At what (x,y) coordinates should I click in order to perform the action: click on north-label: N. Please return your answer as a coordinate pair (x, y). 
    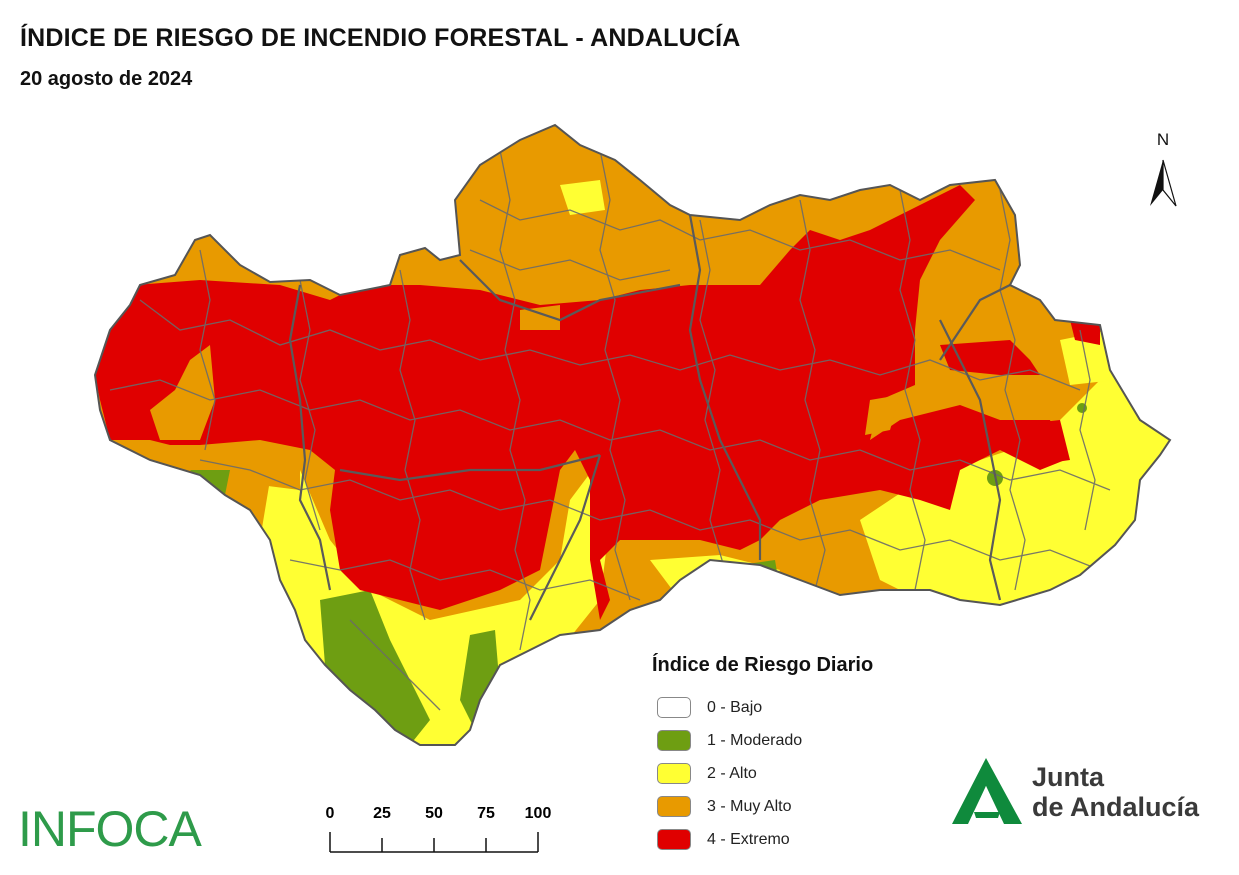
    Looking at the image, I should click on (1163, 139).